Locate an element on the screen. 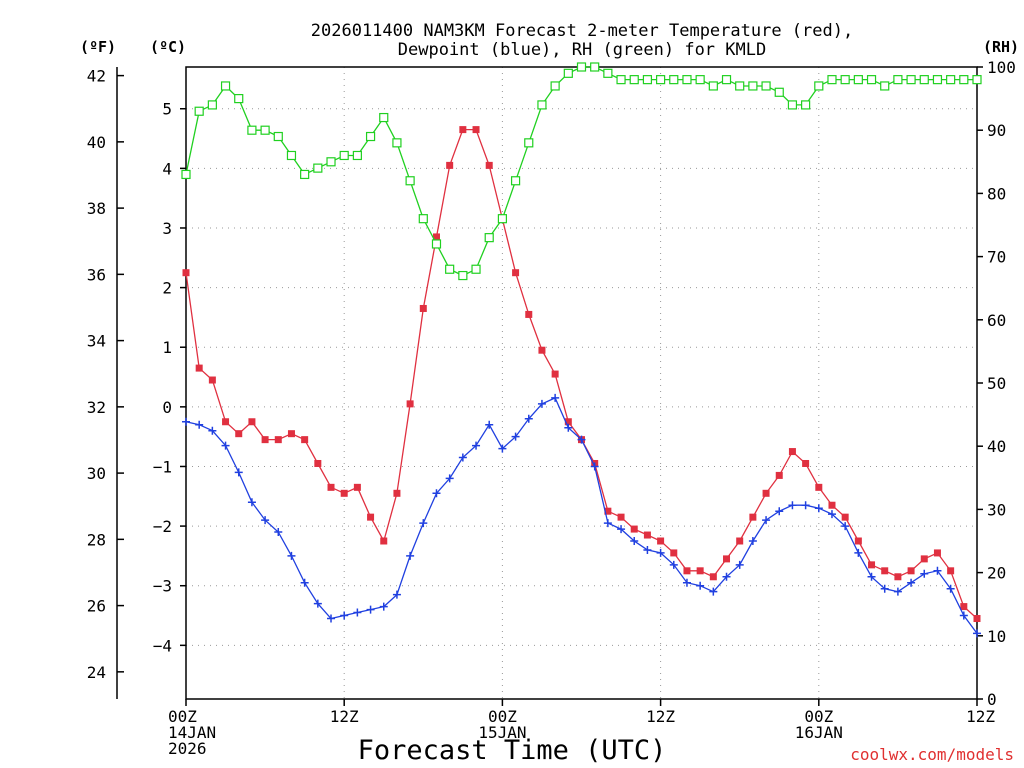 This screenshot has height=768, width=1024. fahrenheit-tick-label: 30 is located at coordinates (96, 473).